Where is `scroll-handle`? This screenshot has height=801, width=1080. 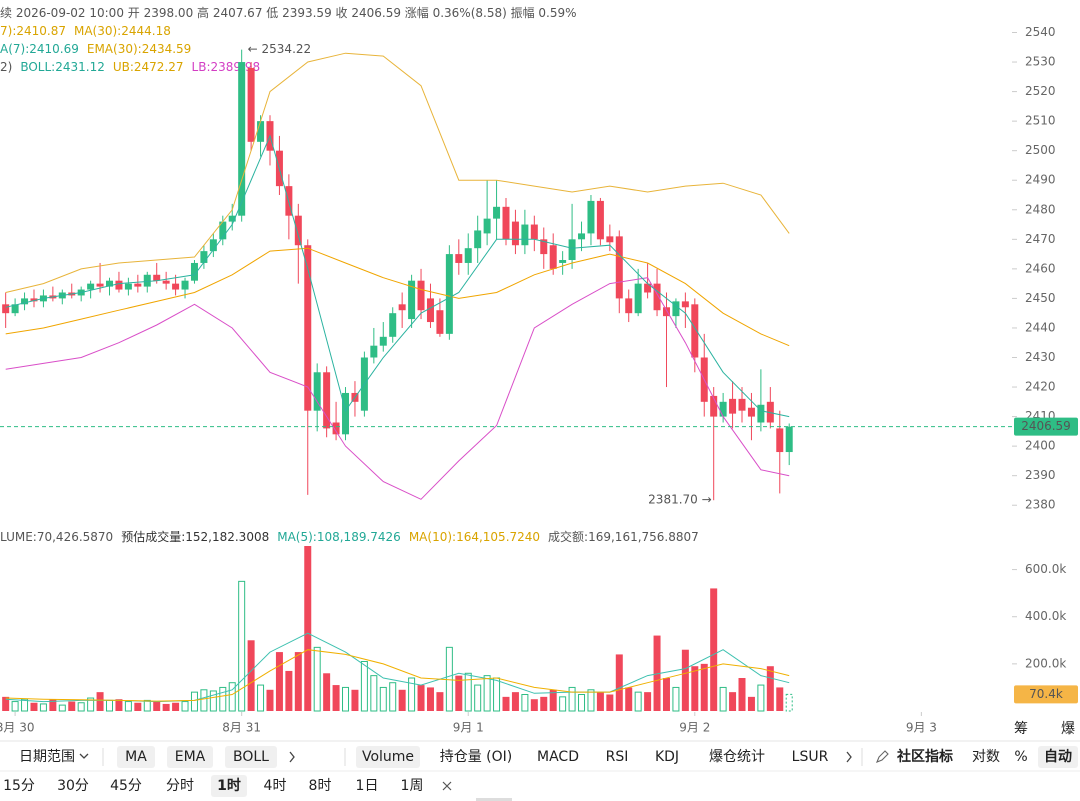 scroll-handle is located at coordinates (494, 799).